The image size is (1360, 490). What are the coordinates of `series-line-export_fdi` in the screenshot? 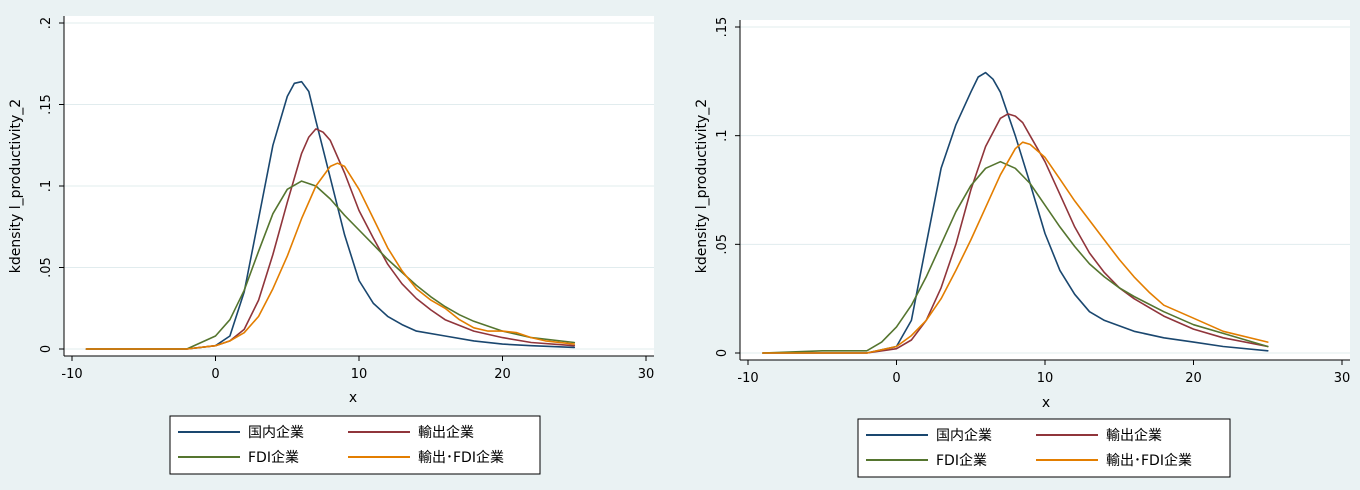 It's located at (330, 256).